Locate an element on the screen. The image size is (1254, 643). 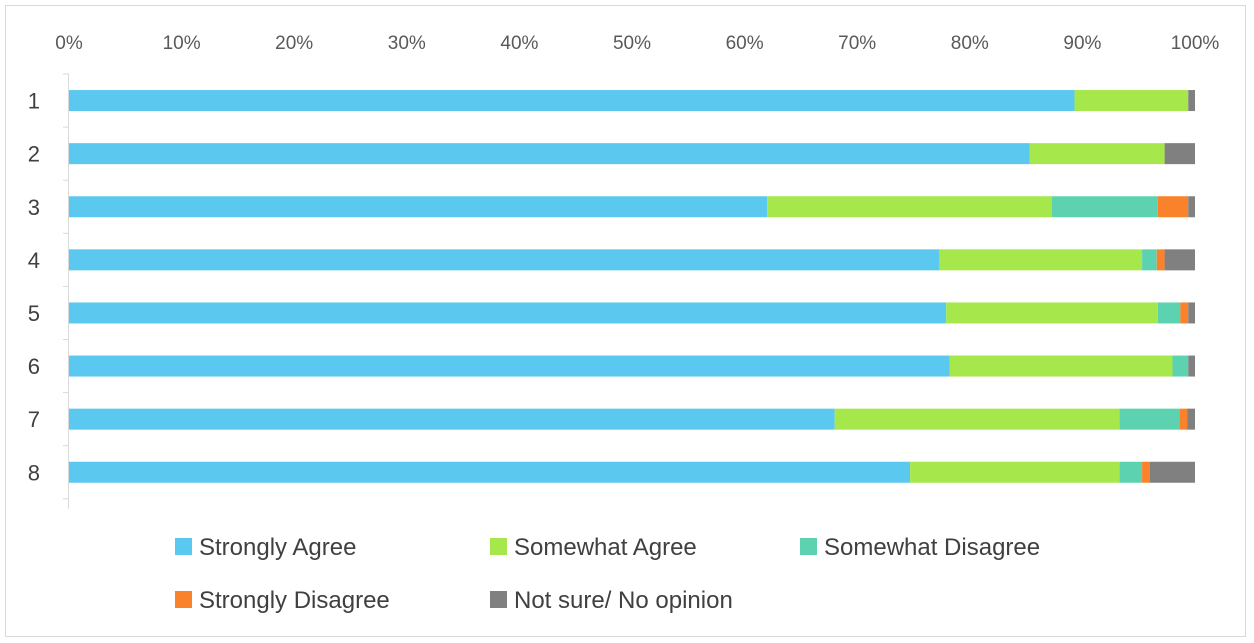
legend-item: Strongly Disagree is located at coordinates (282, 600).